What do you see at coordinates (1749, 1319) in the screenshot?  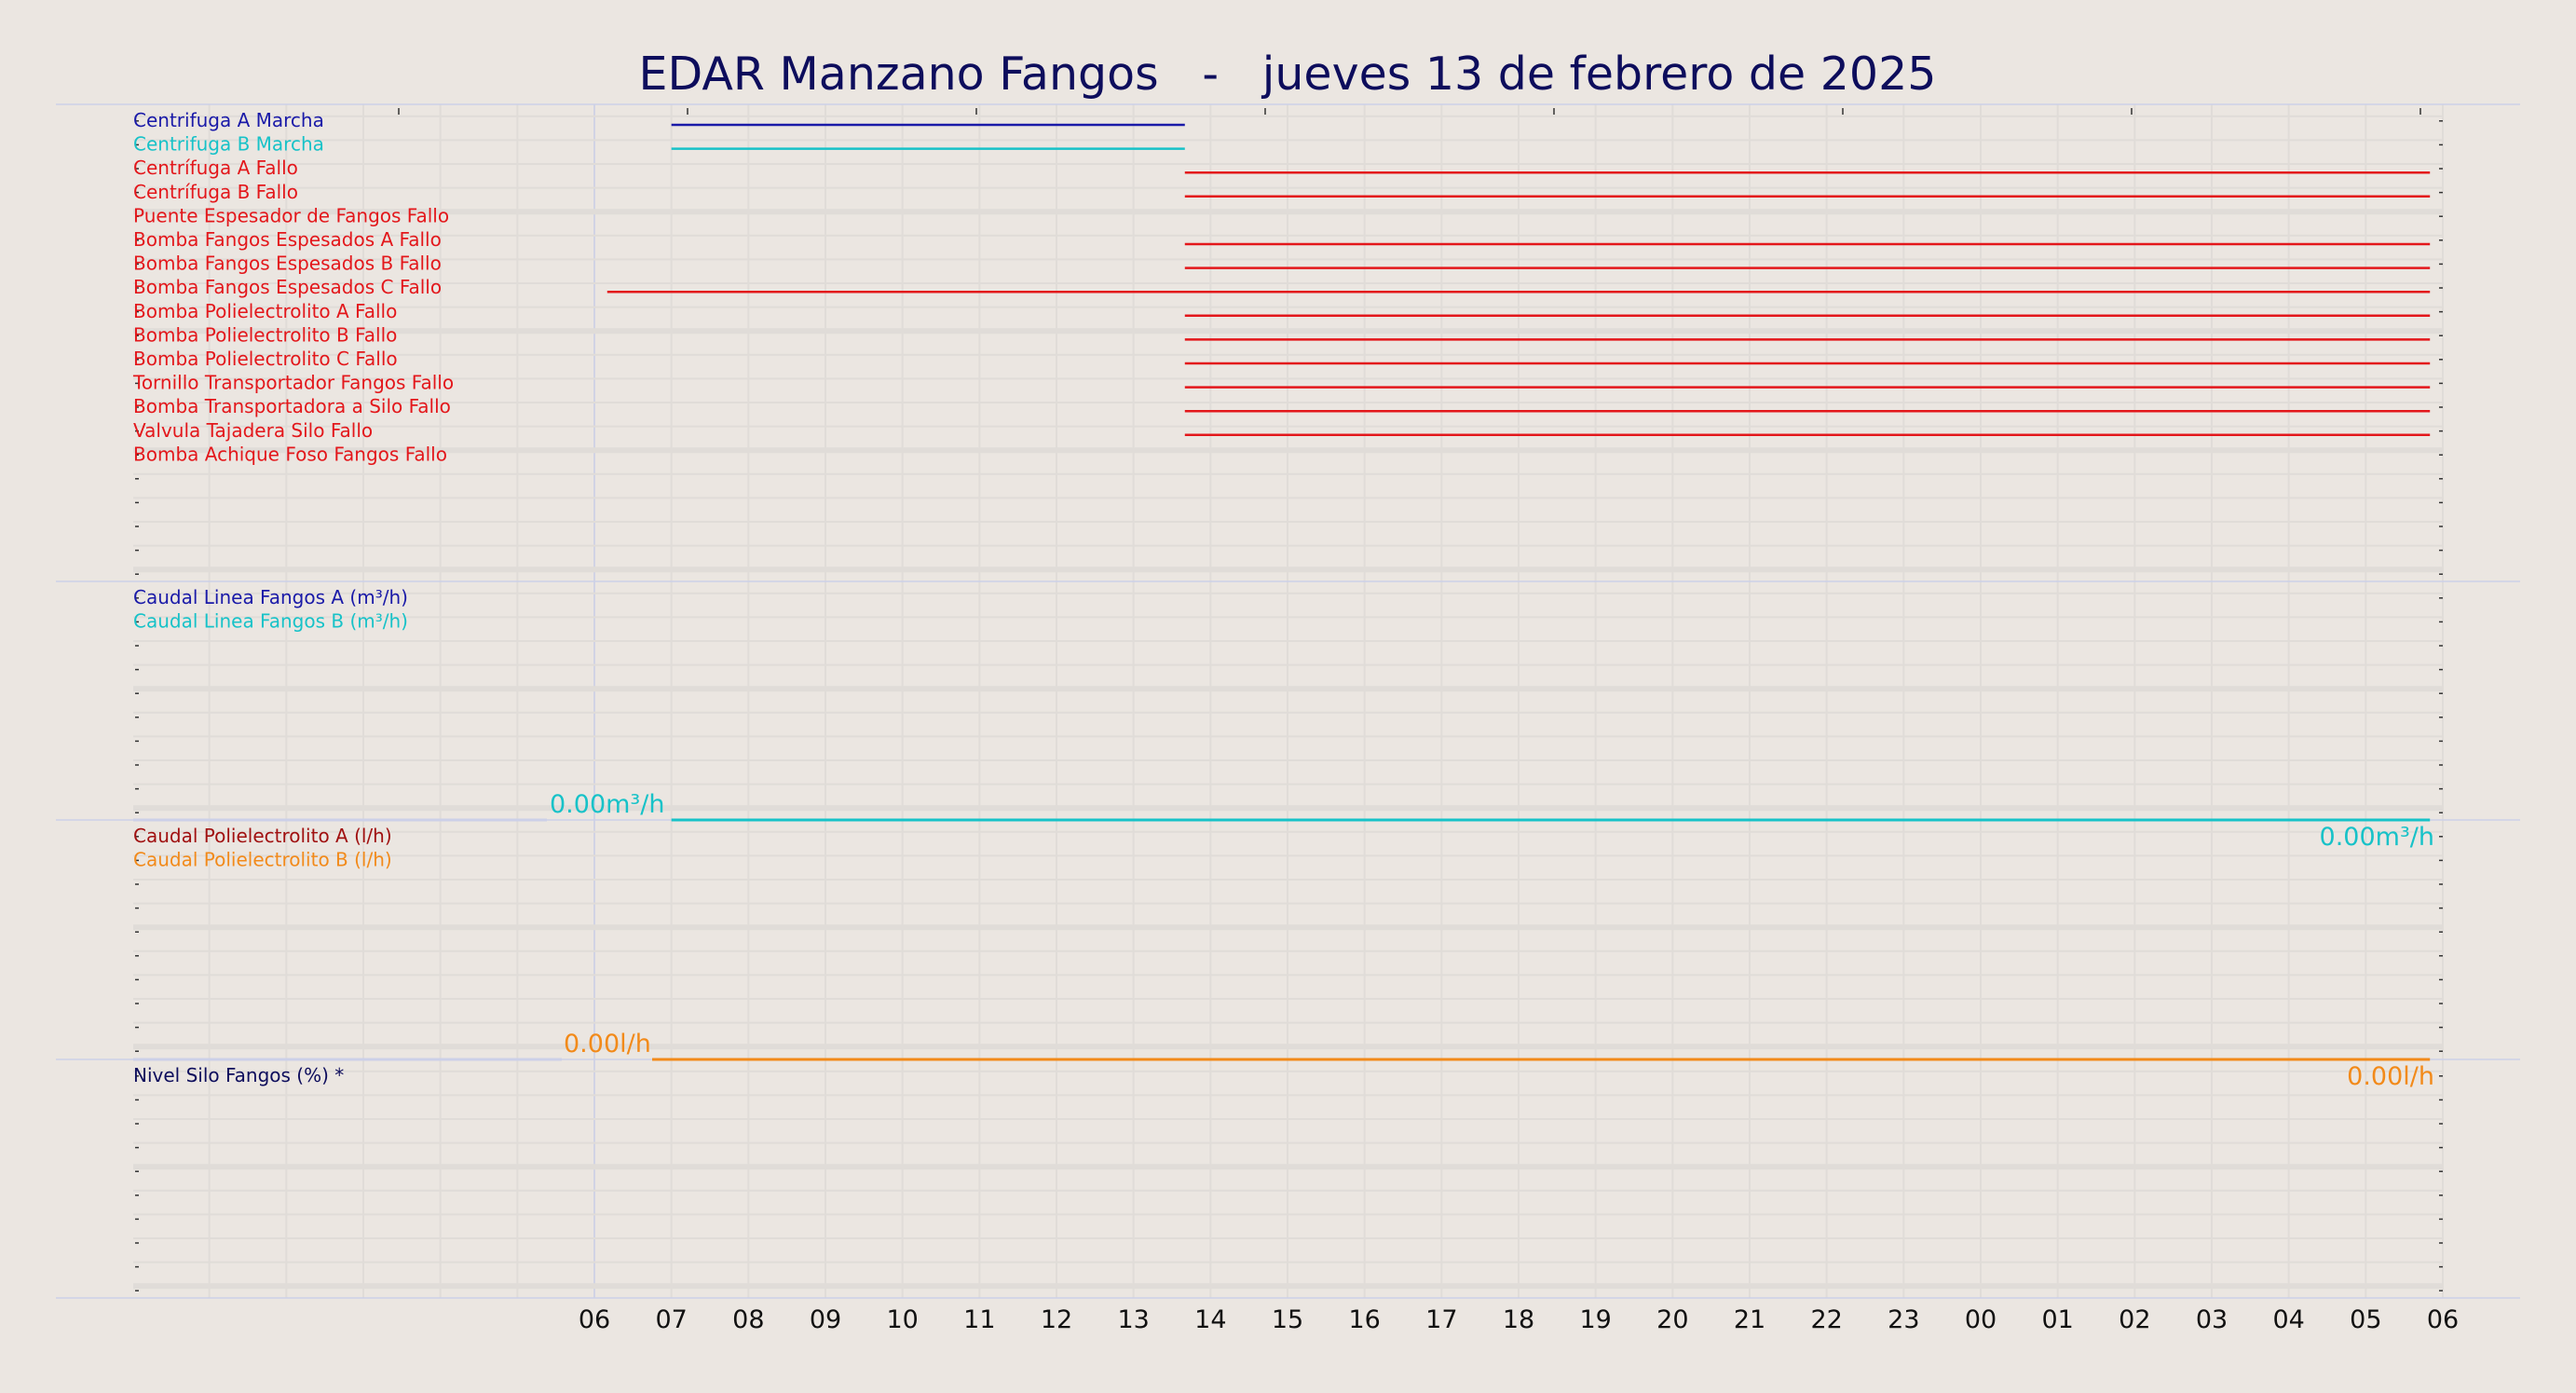 I see `x-tick-label: 21` at bounding box center [1749, 1319].